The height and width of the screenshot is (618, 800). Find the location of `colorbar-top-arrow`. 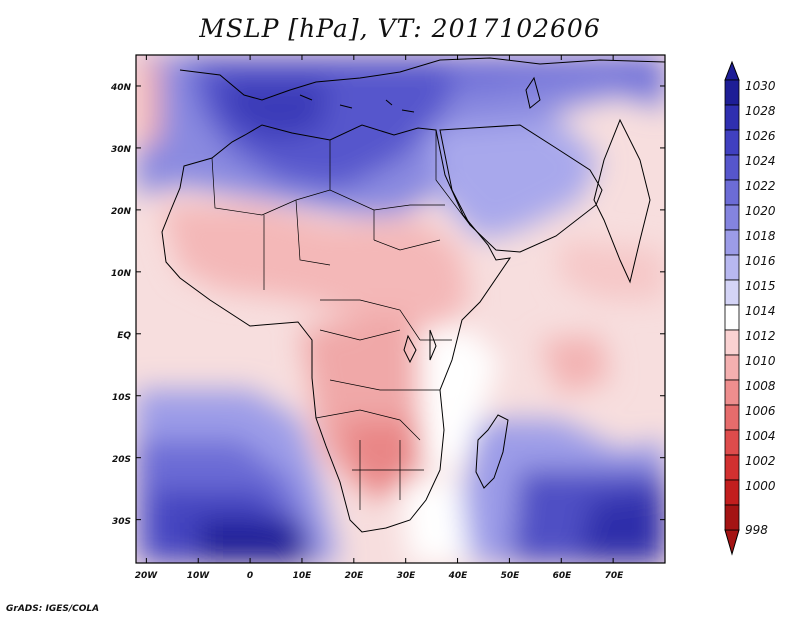

colorbar-top-arrow is located at coordinates (732, 70).